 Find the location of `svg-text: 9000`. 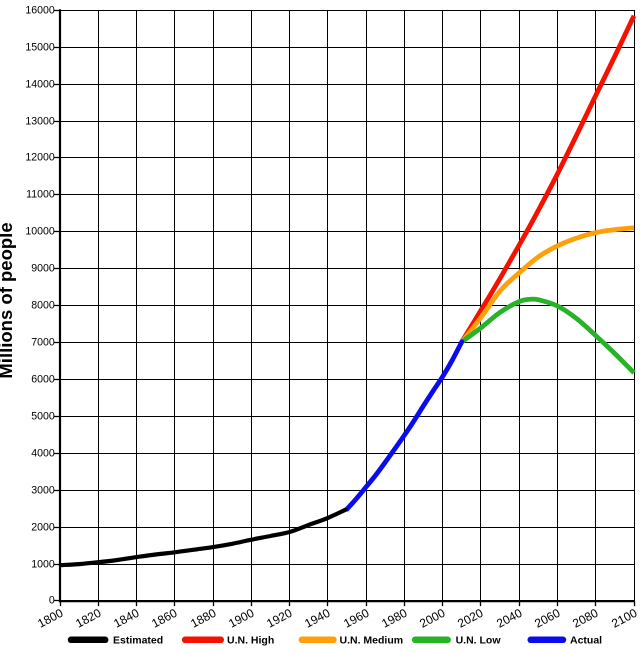

svg-text: 9000 is located at coordinates (43, 268).